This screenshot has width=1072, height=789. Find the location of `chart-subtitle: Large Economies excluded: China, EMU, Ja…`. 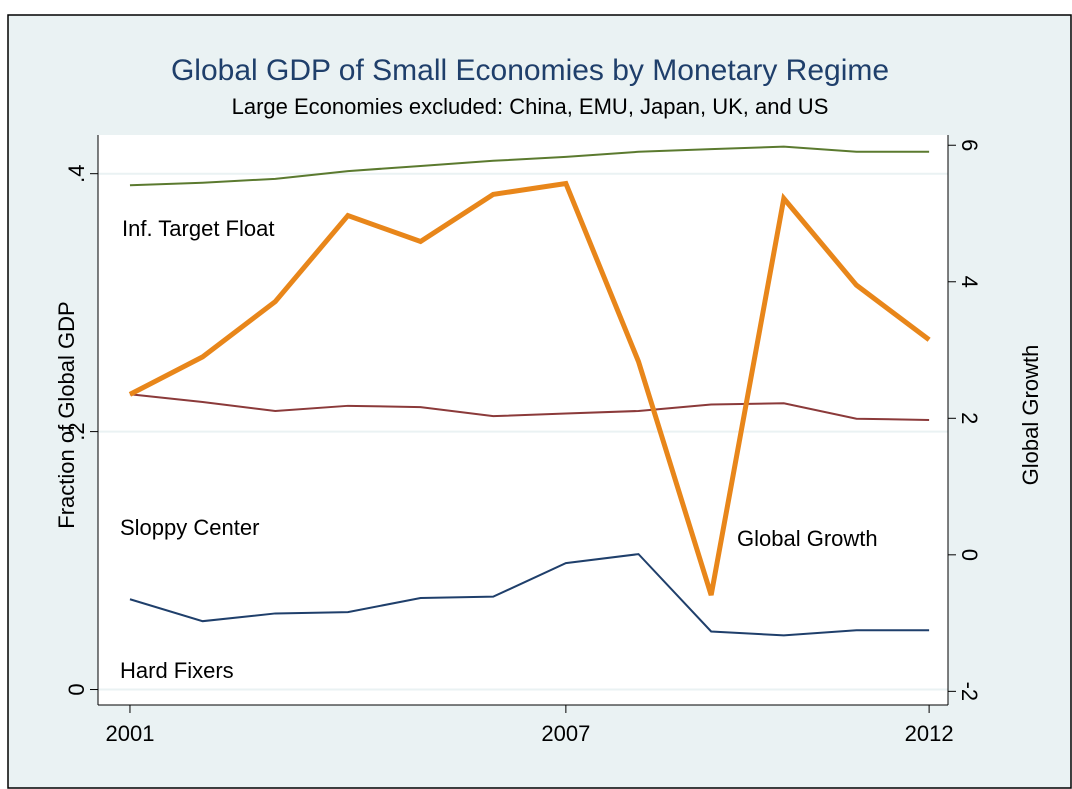

chart-subtitle: Large Economies excluded: China, EMU, Ja… is located at coordinates (530, 106).